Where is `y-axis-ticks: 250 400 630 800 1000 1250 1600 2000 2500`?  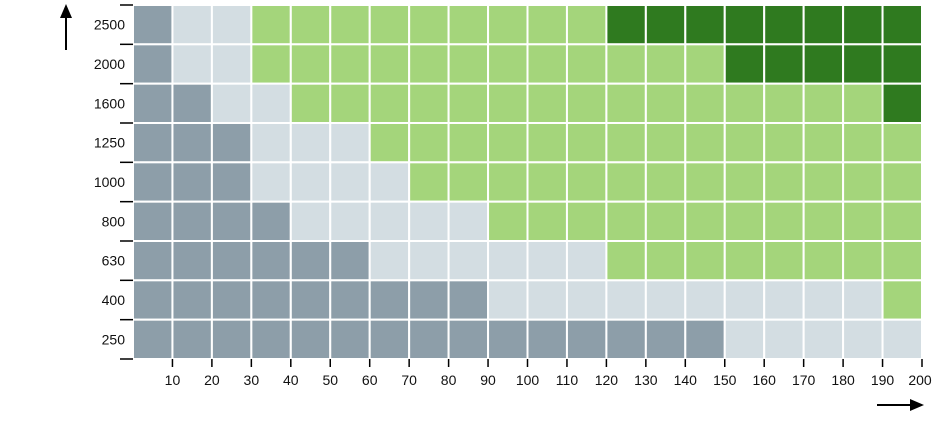 y-axis-ticks: 250 400 630 800 1000 1250 1600 2000 2500 is located at coordinates (113, 182).